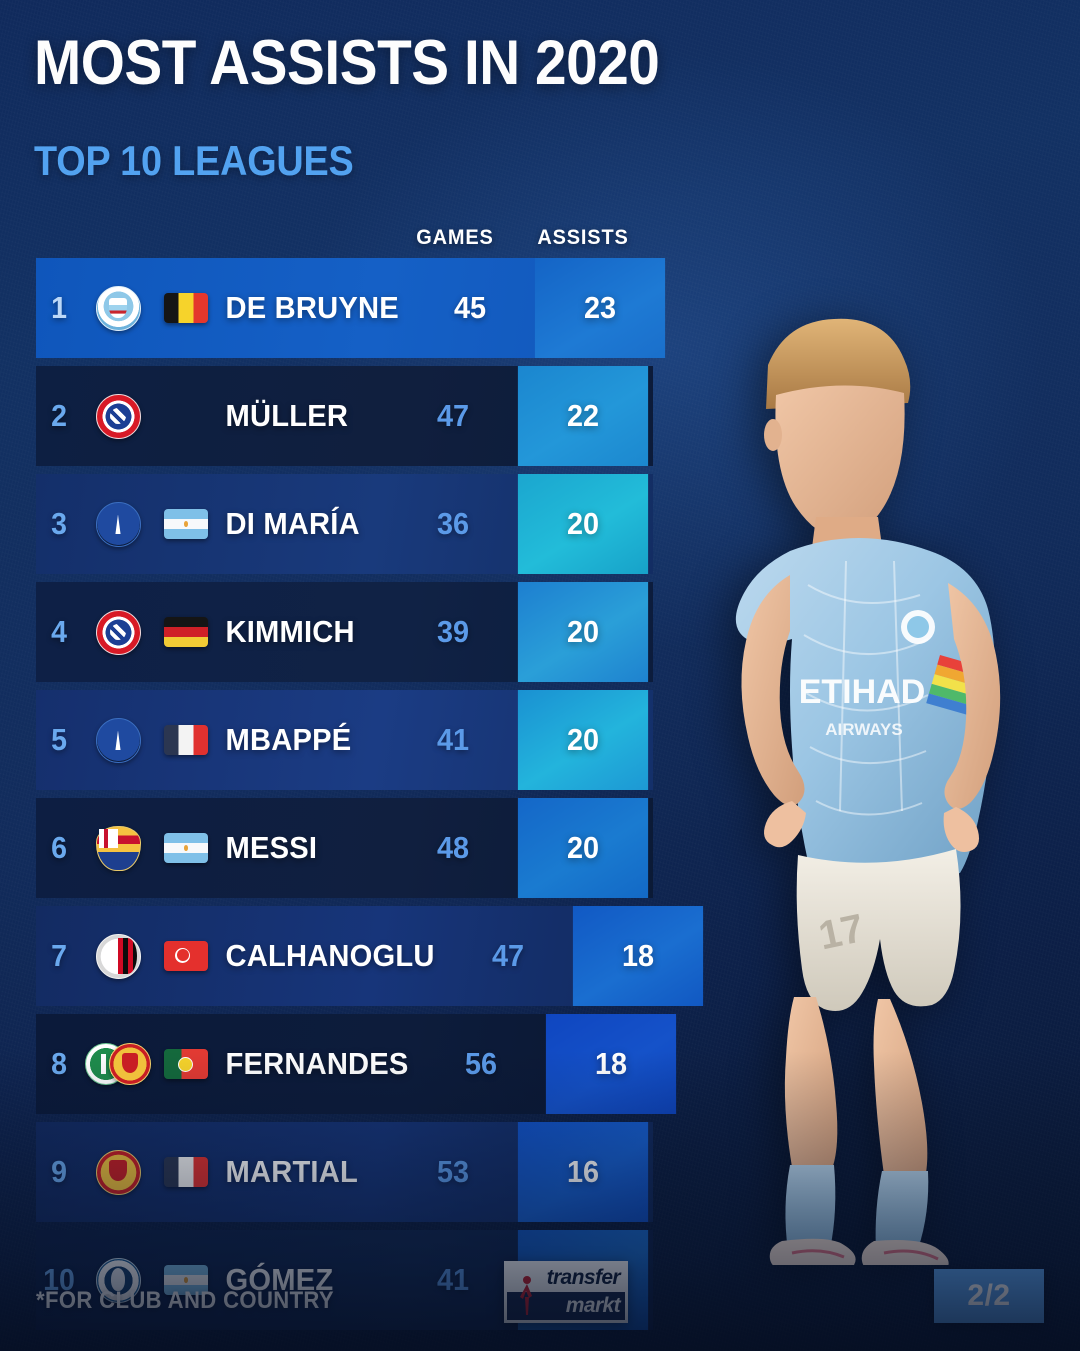 The height and width of the screenshot is (1351, 1080). I want to click on table-row: 2 MÜLLER 47 22, so click(344, 416).